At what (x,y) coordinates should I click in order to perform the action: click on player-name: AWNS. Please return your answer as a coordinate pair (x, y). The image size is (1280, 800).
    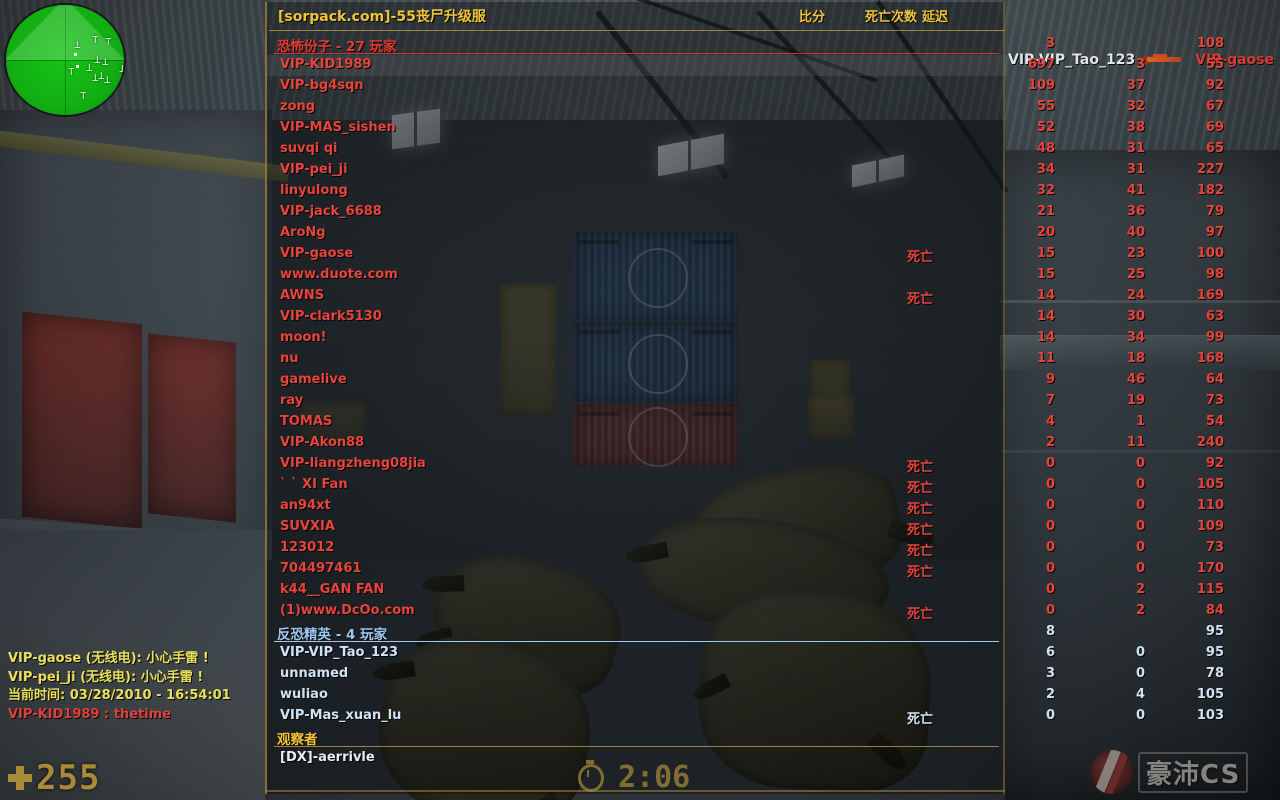
    Looking at the image, I should click on (302, 295).